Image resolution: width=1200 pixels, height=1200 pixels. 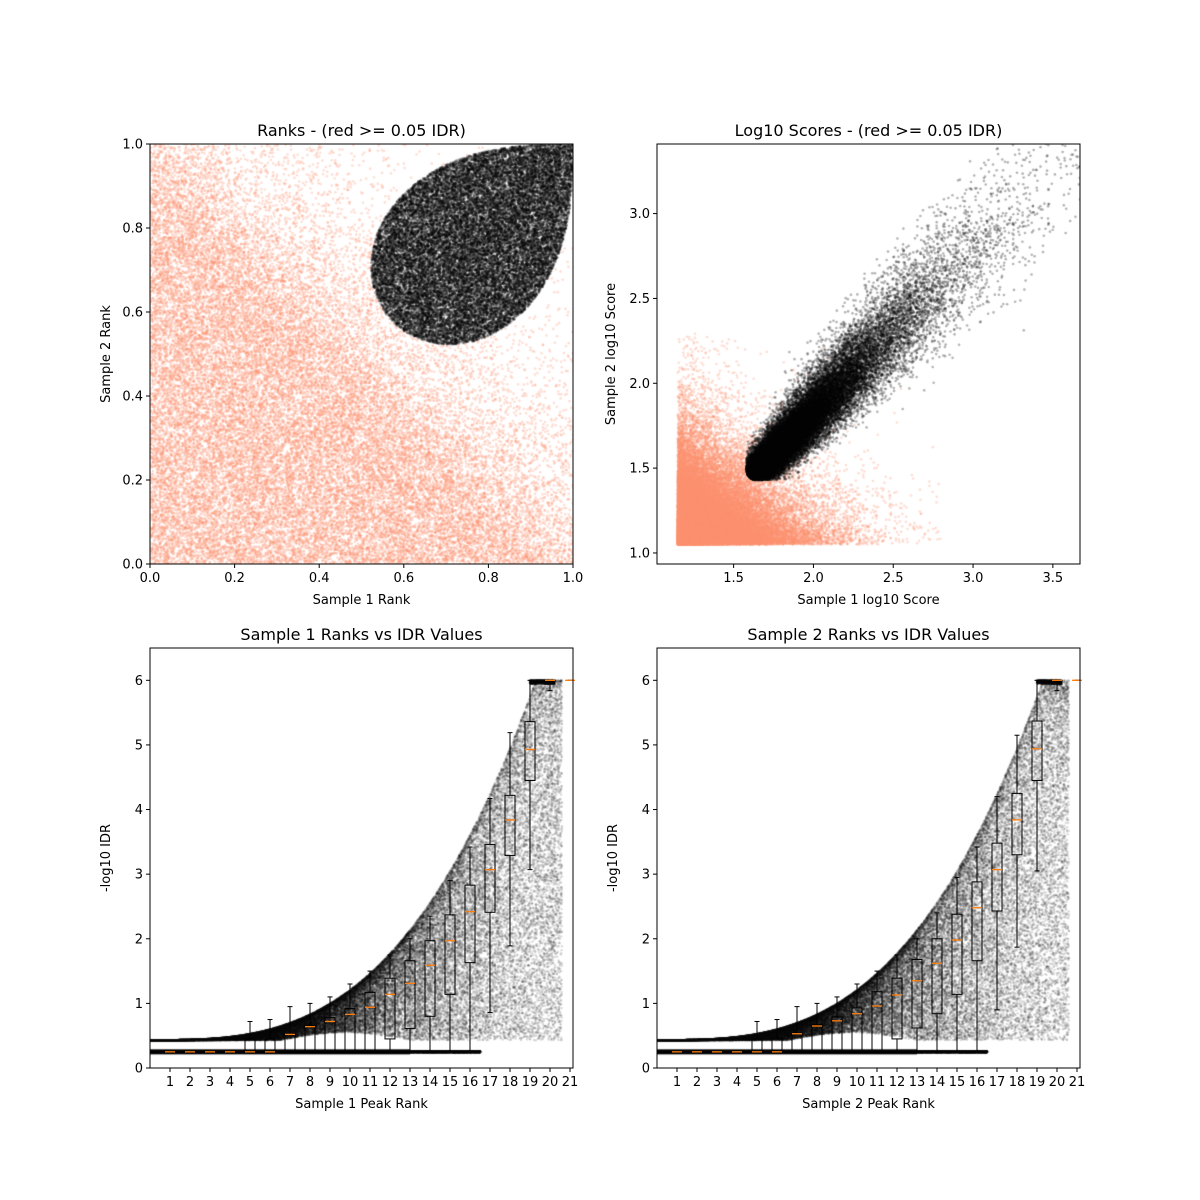 What do you see at coordinates (132, 481) in the screenshot?
I see `y-tick-label: 0.2` at bounding box center [132, 481].